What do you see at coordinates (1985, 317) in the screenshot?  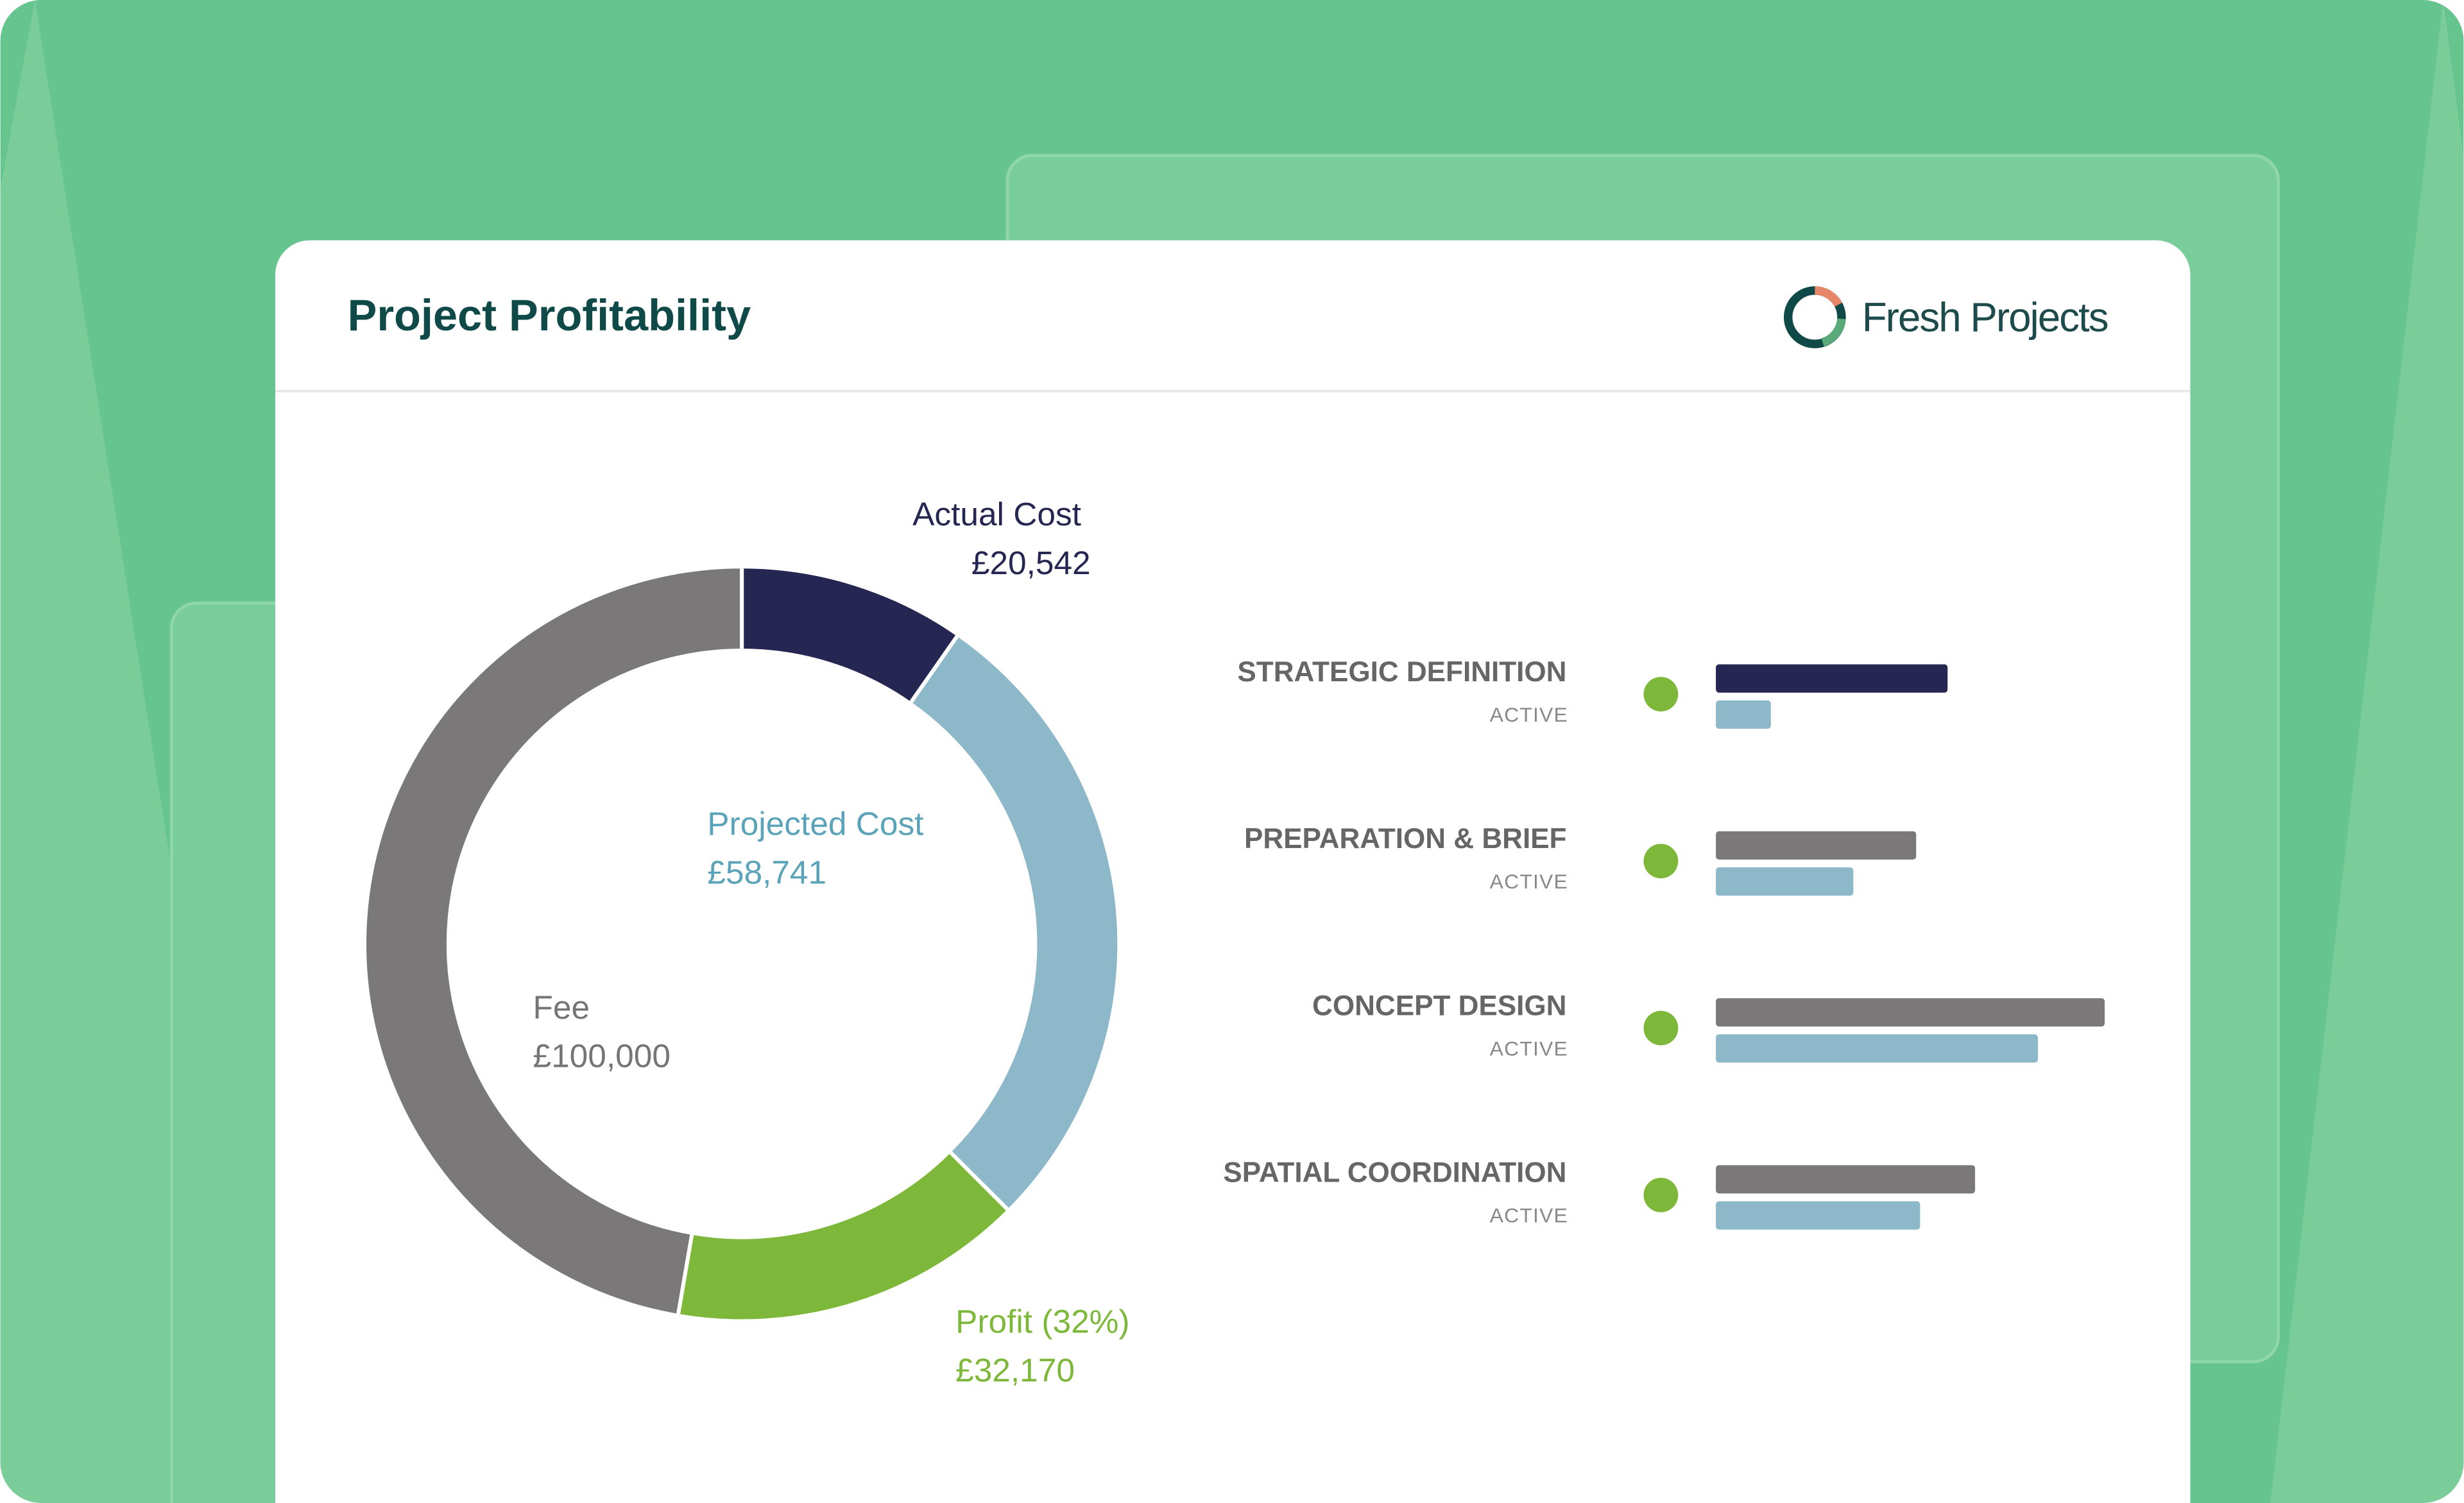 I see `logo-text: Fresh Projects` at bounding box center [1985, 317].